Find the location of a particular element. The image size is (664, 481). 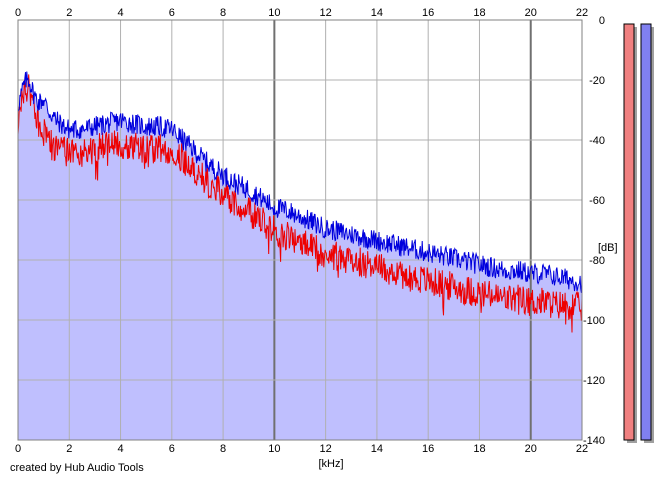

level-meter-left is located at coordinates (629, 232).